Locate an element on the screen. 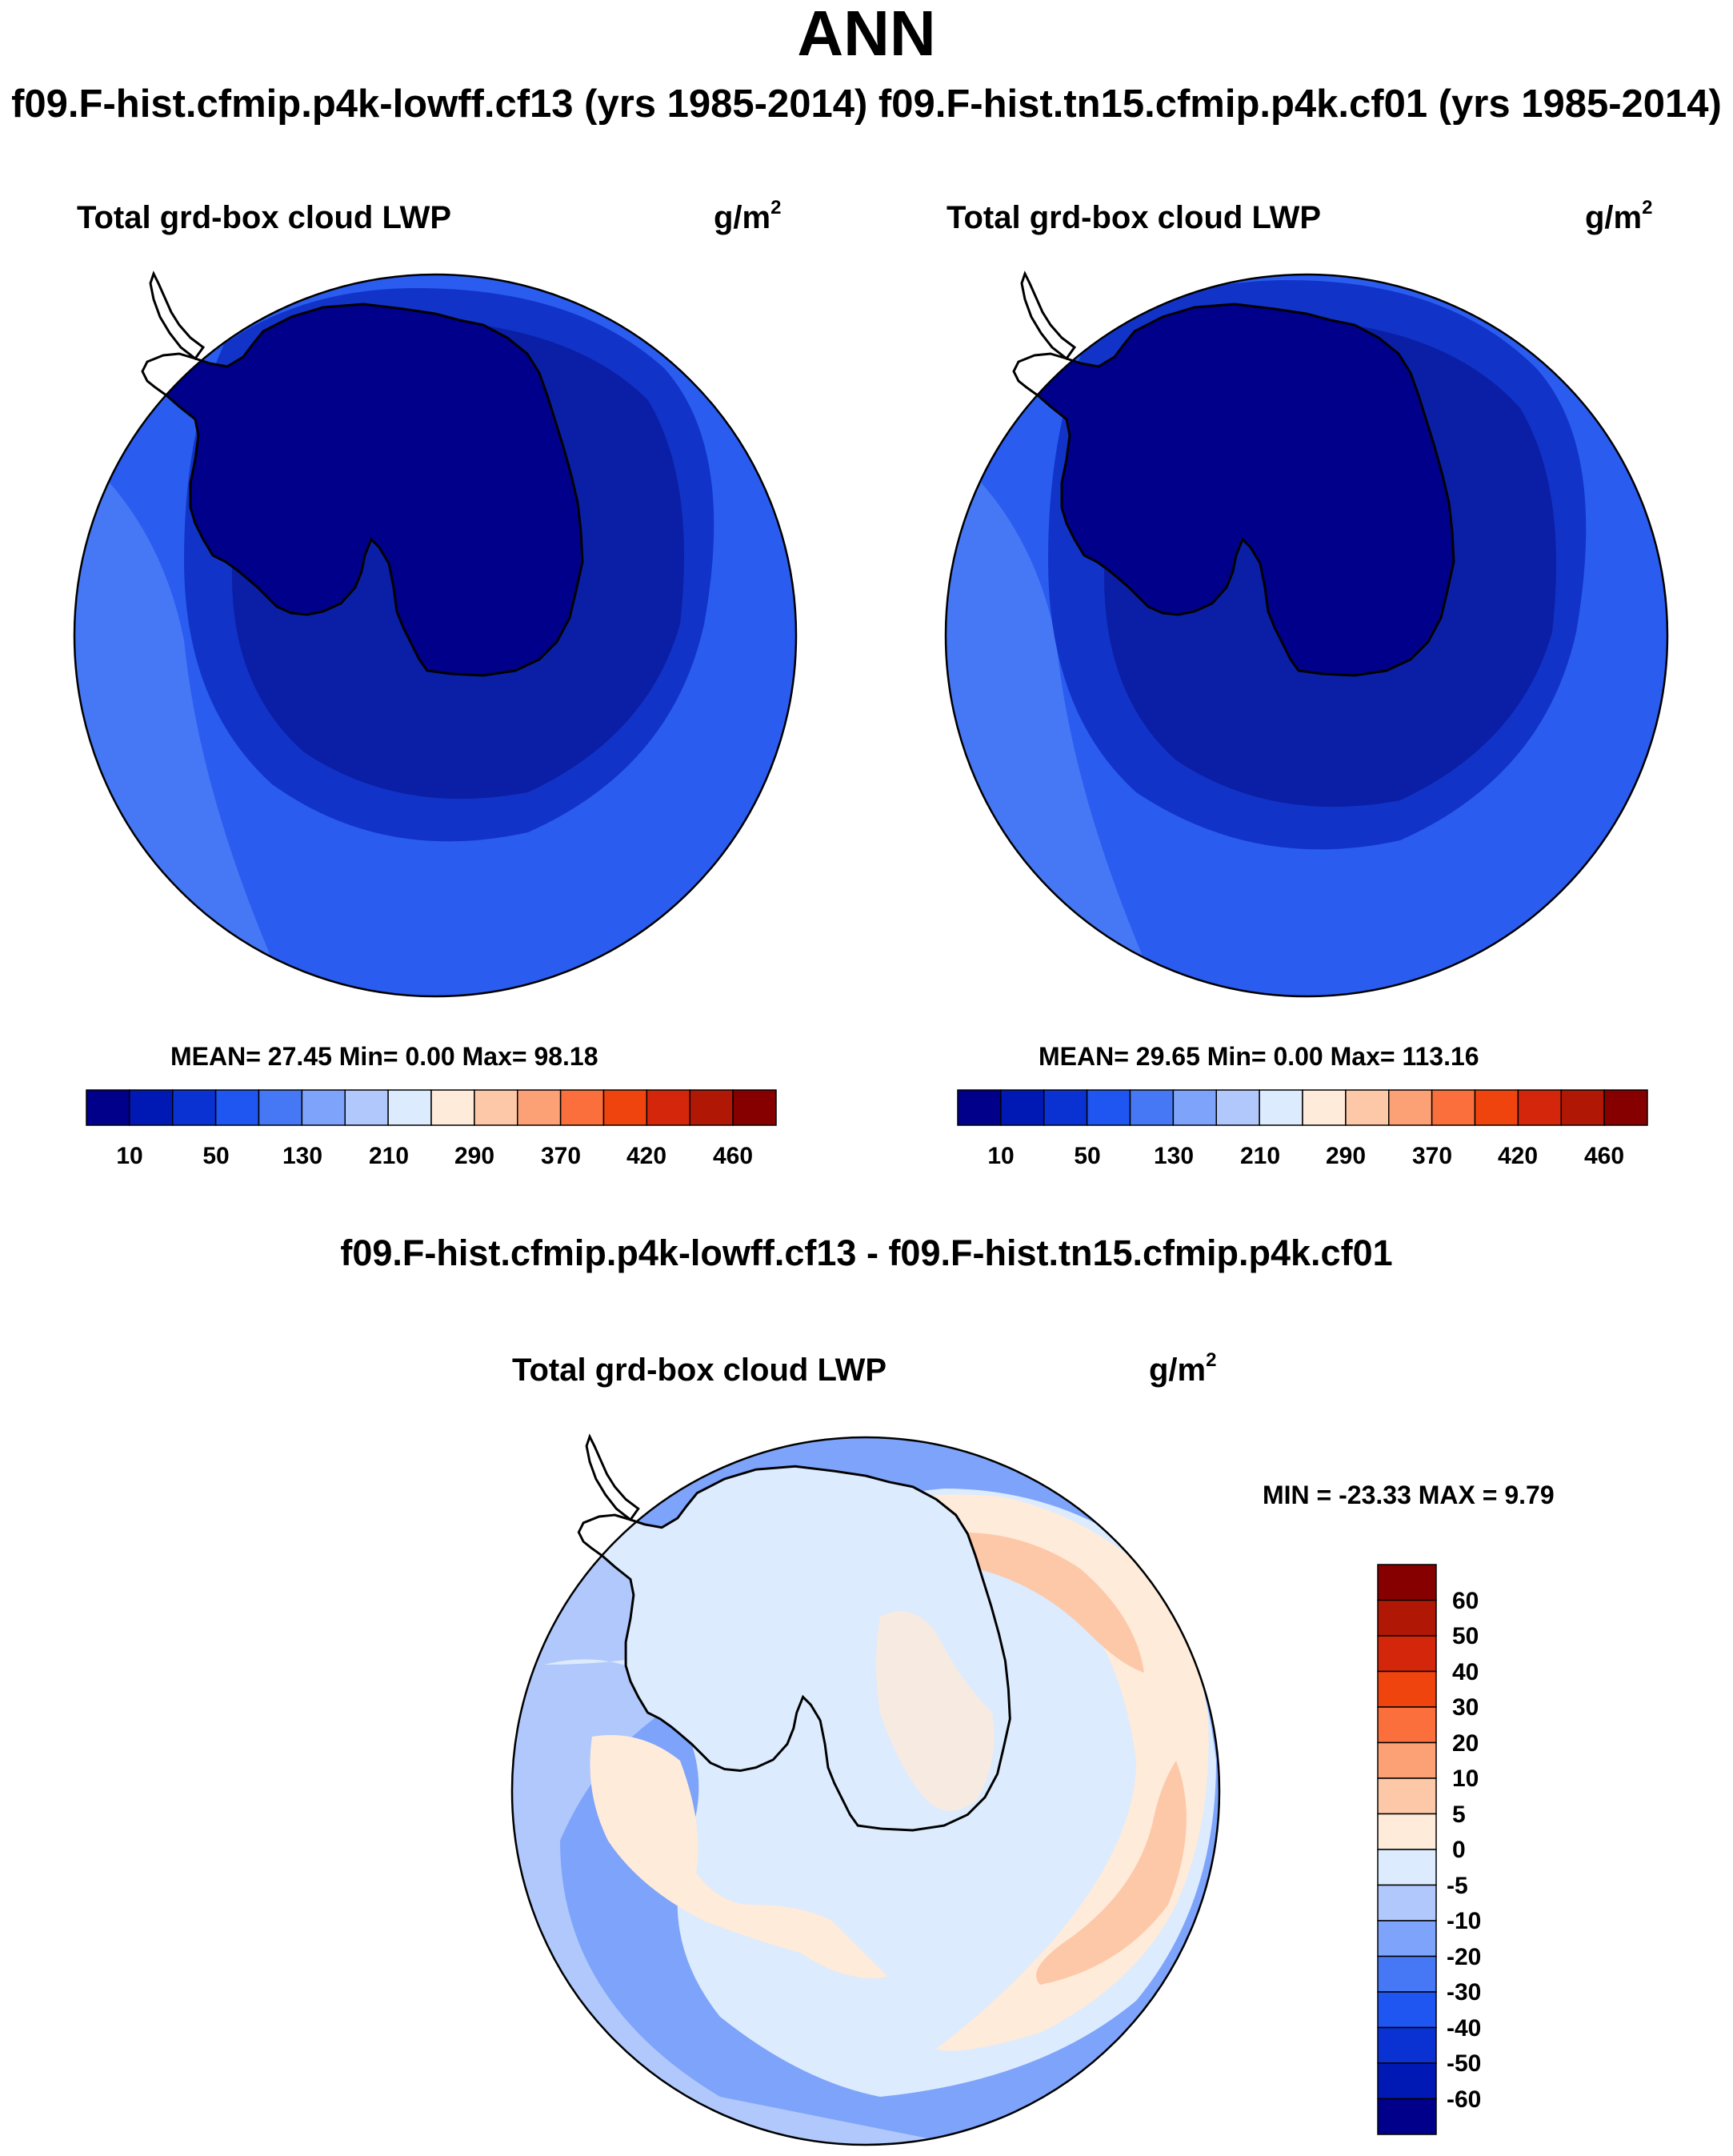 The height and width of the screenshot is (2156, 1733). panel2-map is located at coordinates (1306, 635).